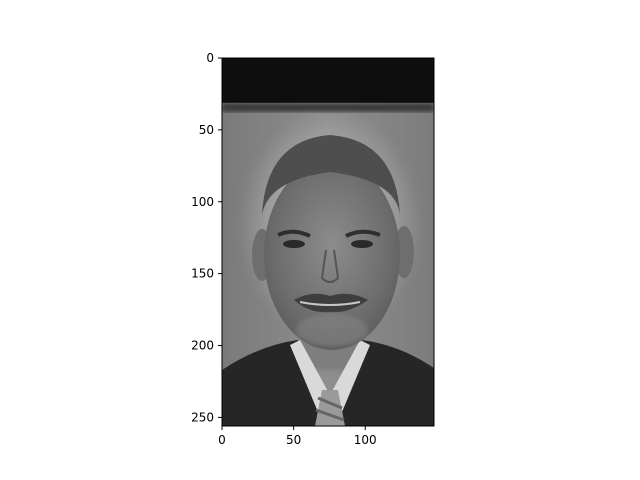 The image size is (640, 480). I want to click on tie-stripes, so click(330, 409).